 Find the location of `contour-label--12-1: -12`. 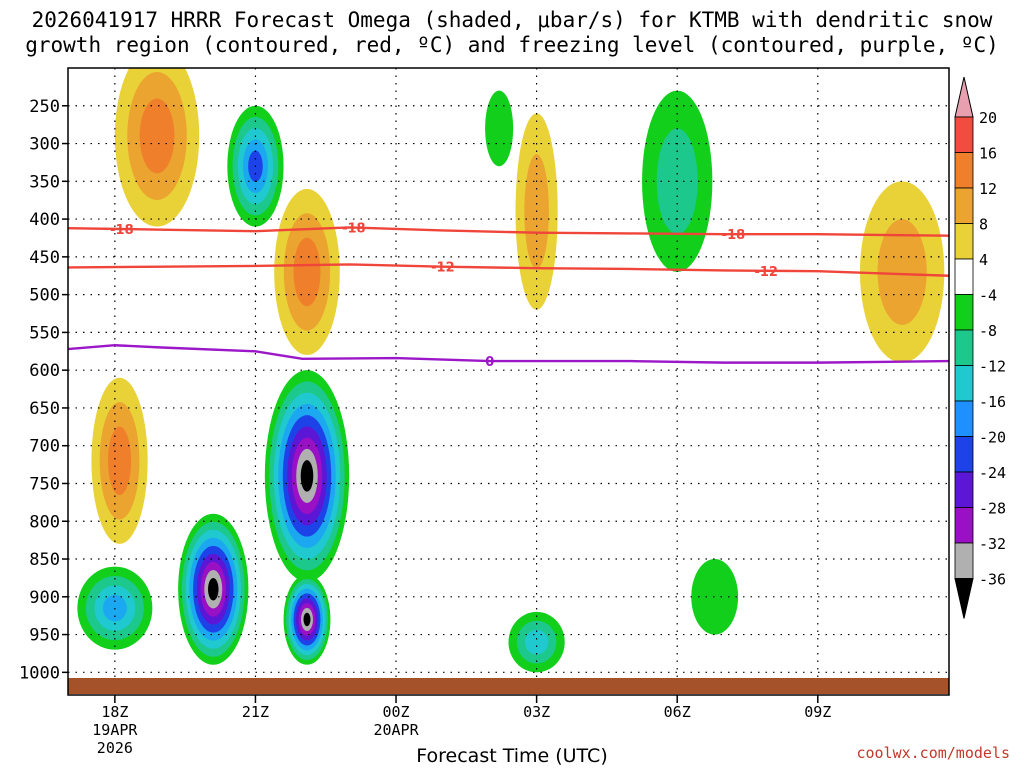

contour-label--12-1: -12 is located at coordinates (766, 272).